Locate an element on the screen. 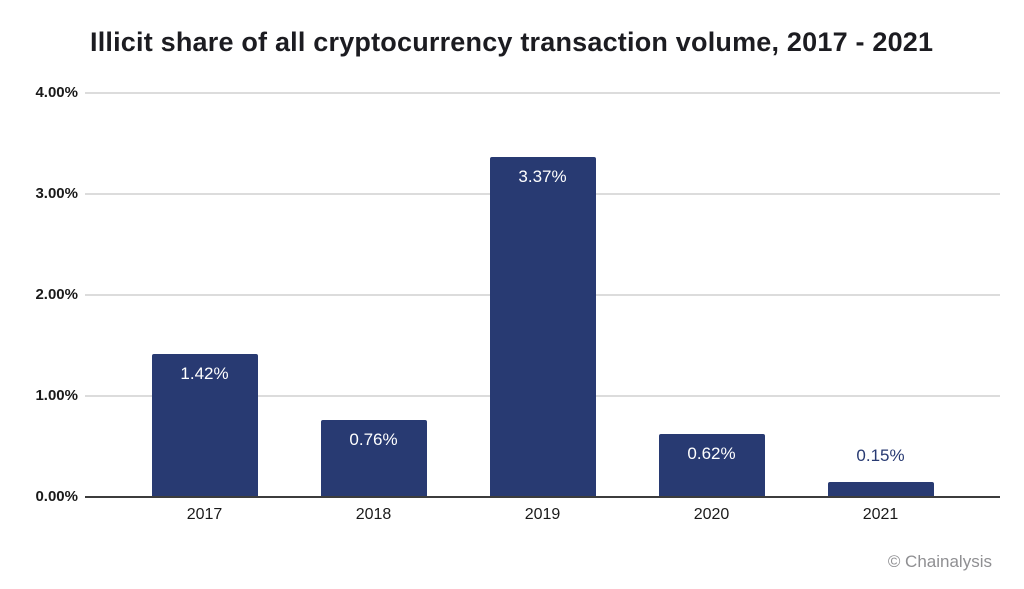  gridline is located at coordinates (542, 93).